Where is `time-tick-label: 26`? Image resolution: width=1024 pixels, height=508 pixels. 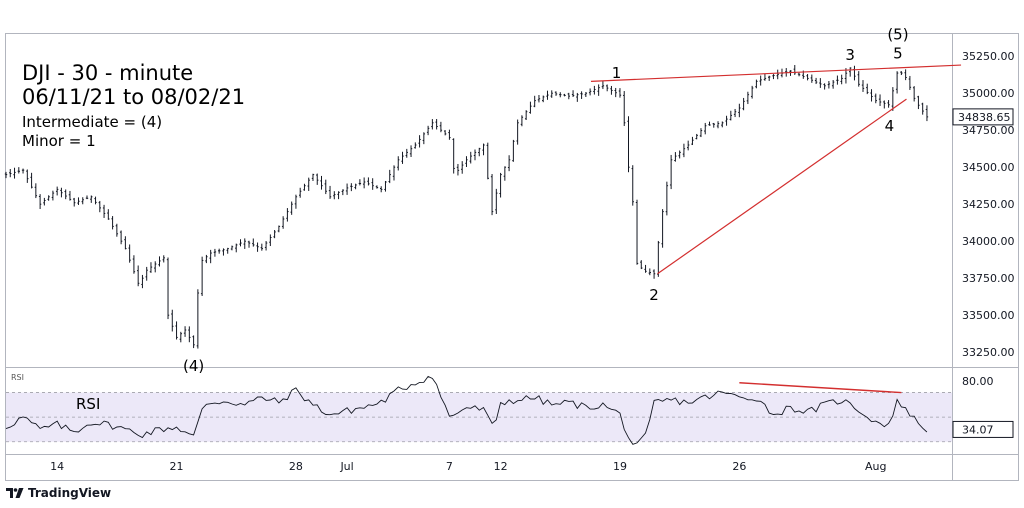 time-tick-label: 26 is located at coordinates (739, 466).